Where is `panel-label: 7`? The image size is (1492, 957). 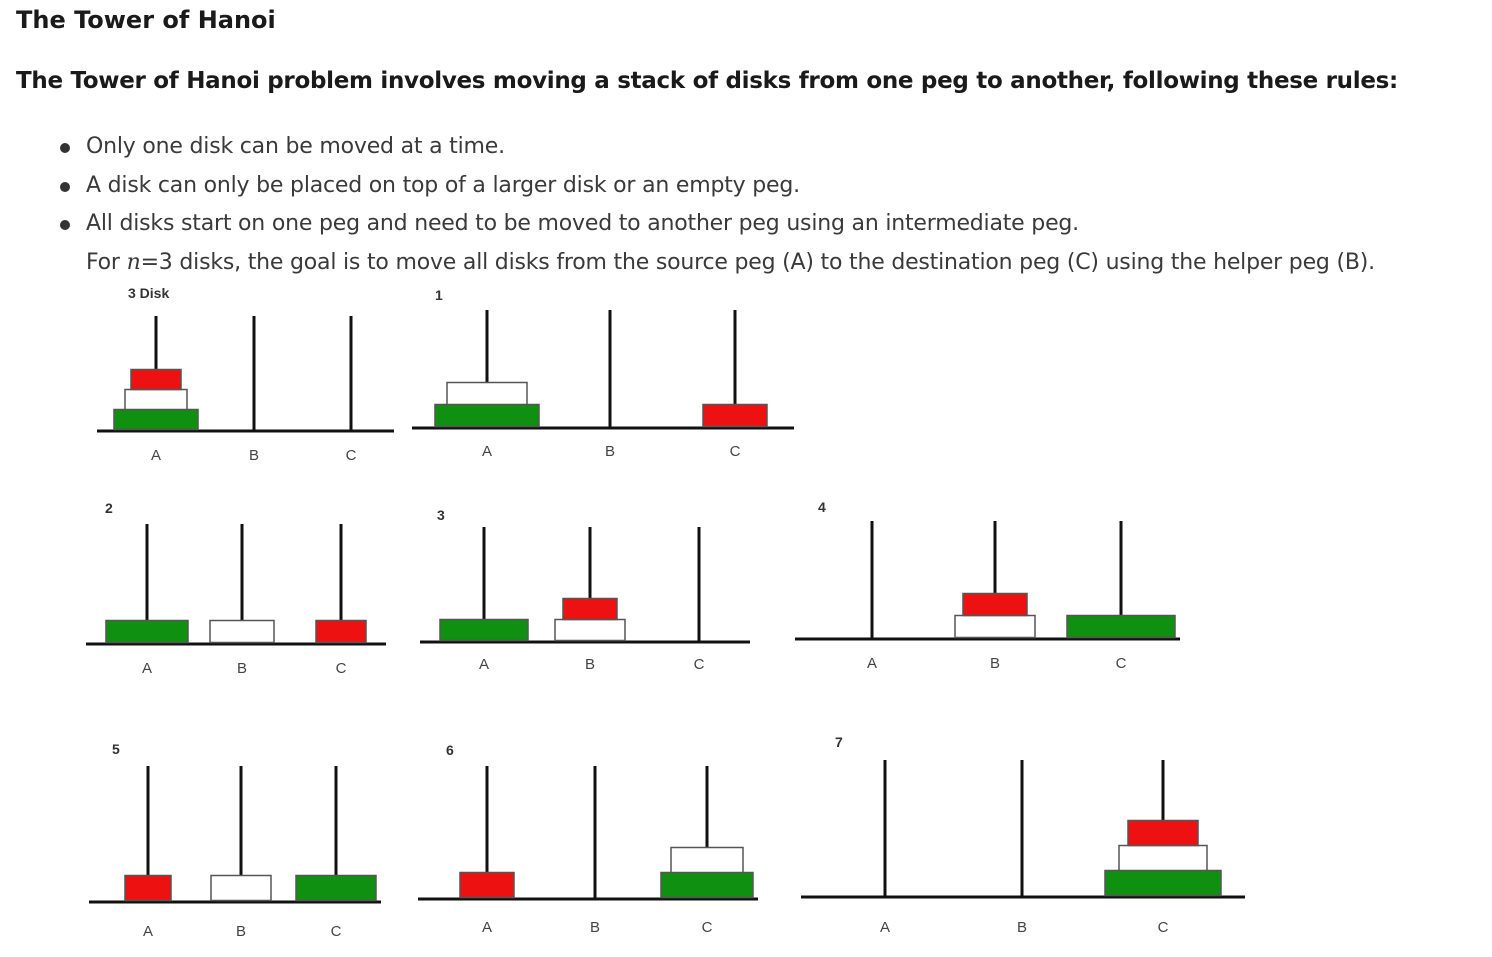
panel-label: 7 is located at coordinates (839, 742).